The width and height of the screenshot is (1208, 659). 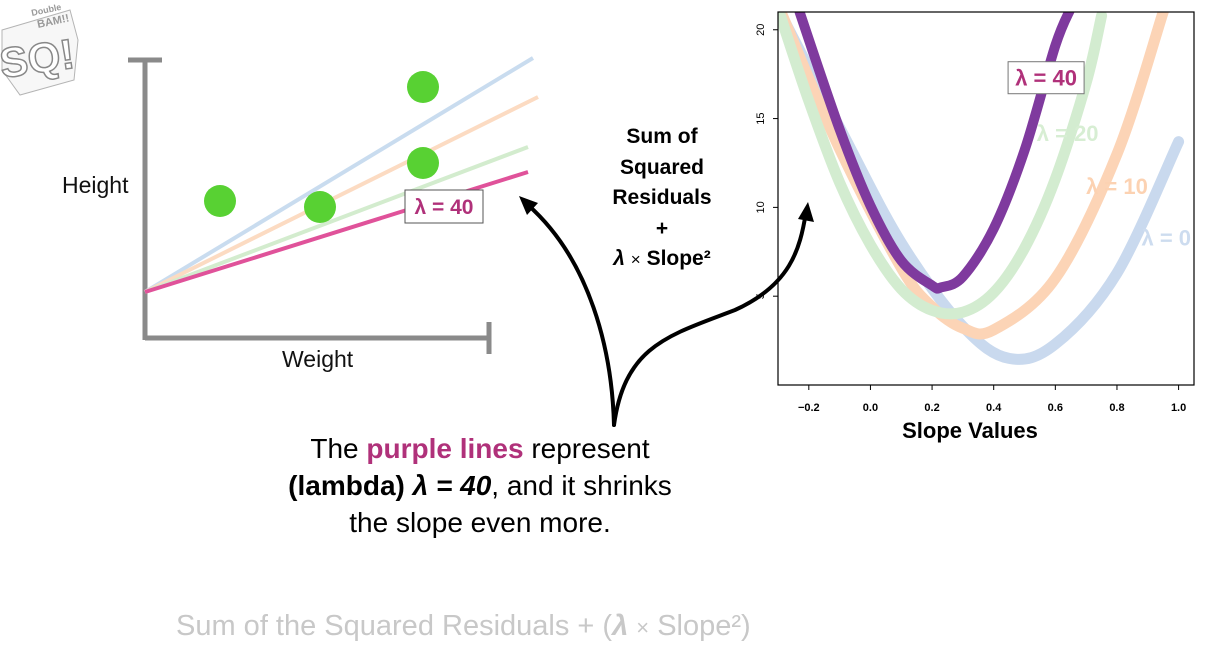 I want to click on footer-lambda: λ, so click(x=620, y=626).